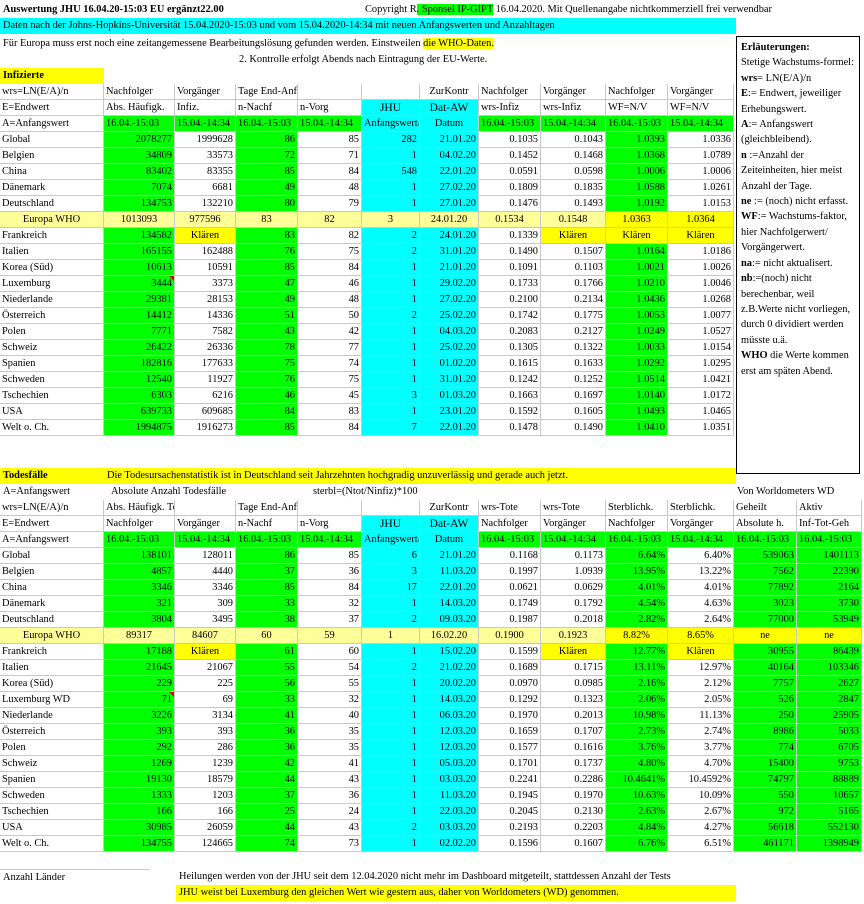 Image resolution: width=864 pixels, height=904 pixels. What do you see at coordinates (330, 124) in the screenshot?
I see `infected-header-cell: 15.04.-14:34` at bounding box center [330, 124].